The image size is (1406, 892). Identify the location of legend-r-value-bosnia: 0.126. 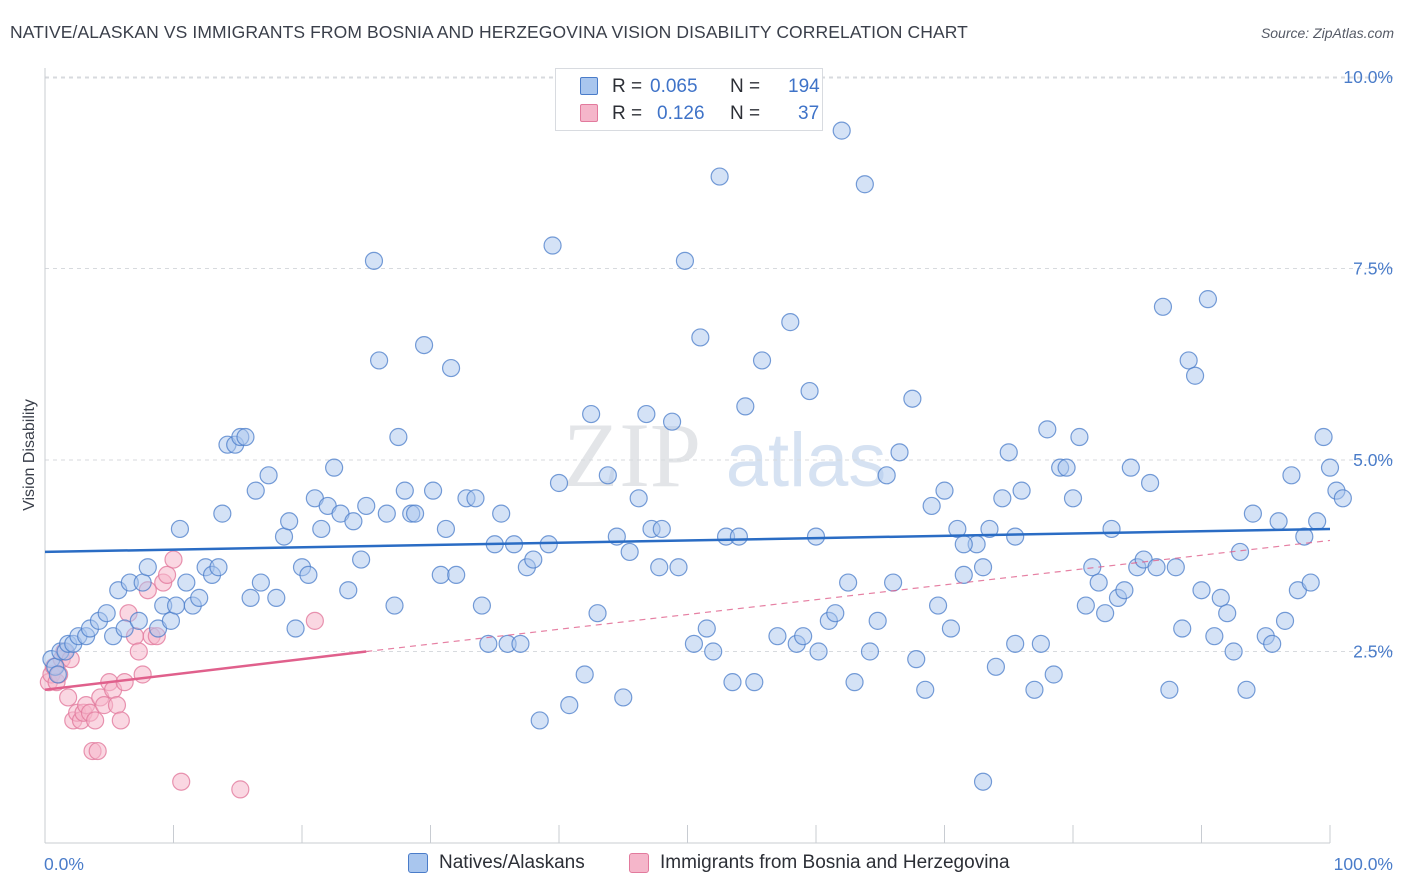
(681, 113).